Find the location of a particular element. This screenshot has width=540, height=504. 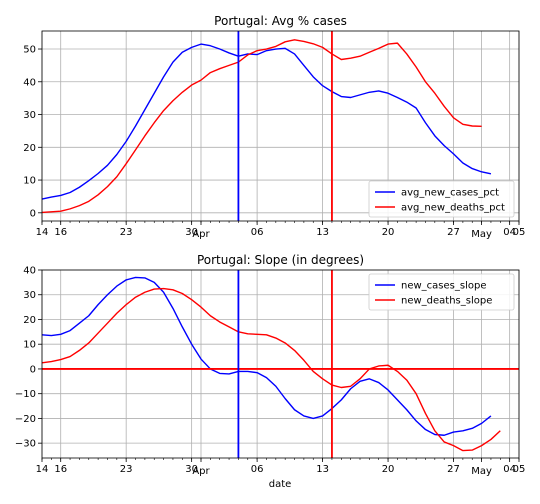

legend-label: new_deaths_slope is located at coordinates (446, 301).